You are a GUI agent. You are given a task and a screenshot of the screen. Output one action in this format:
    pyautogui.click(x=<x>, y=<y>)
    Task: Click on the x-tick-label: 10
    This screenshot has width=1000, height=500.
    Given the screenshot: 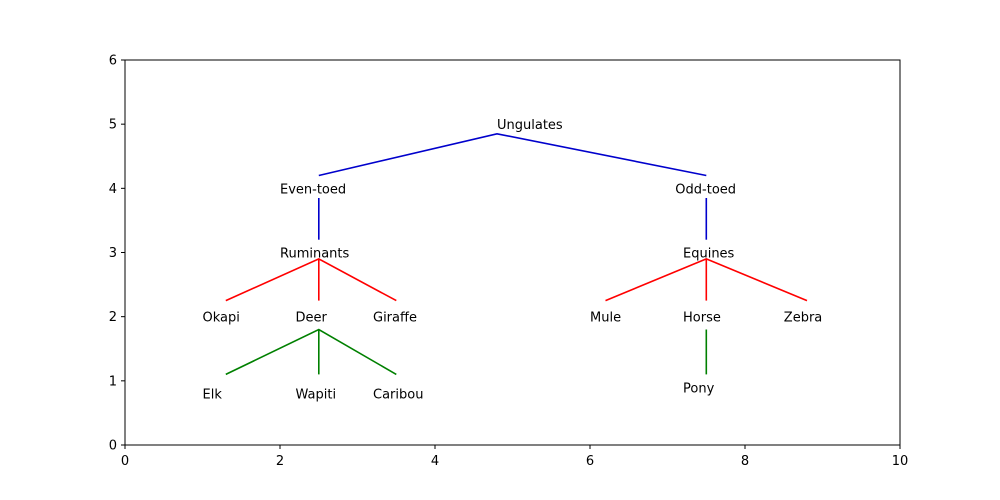 What is the action you would take?
    pyautogui.click(x=900, y=461)
    